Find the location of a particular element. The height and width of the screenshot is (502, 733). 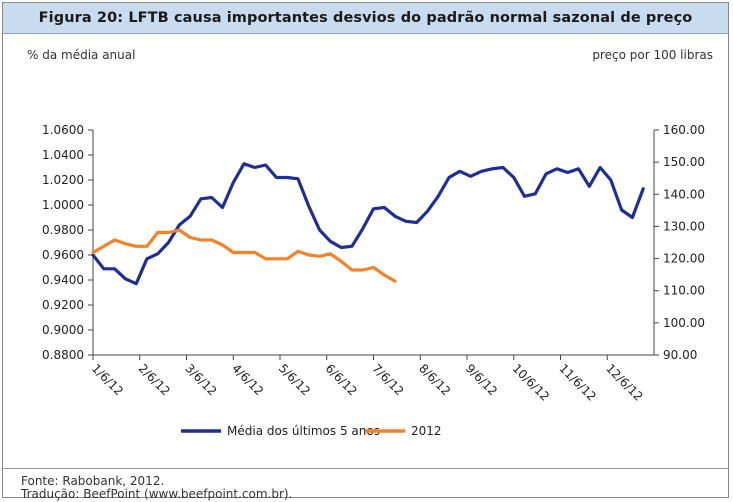

right-tick-label: 160.00 is located at coordinates (684, 130).